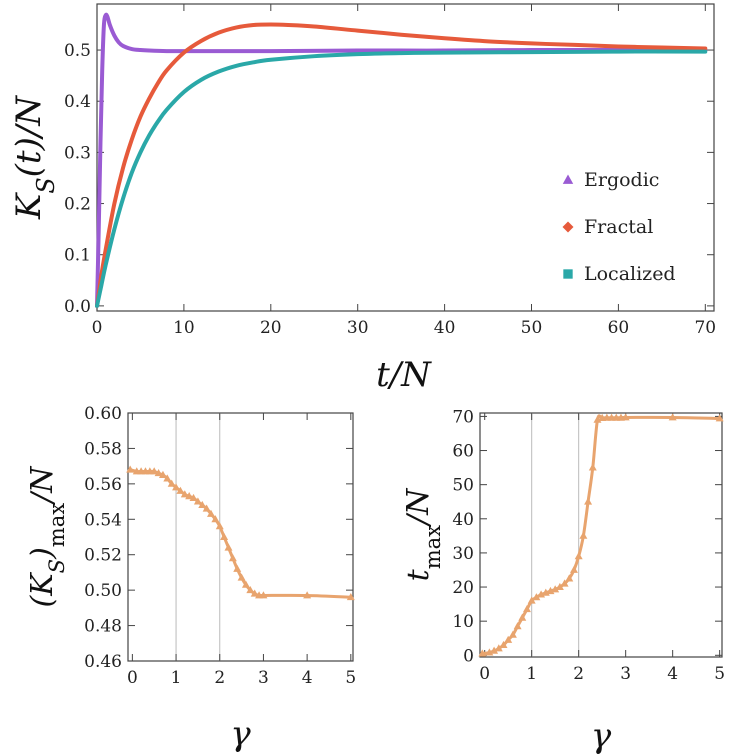 This screenshot has width=747, height=755. I want to click on x-tick-label: 60, so click(619, 328).